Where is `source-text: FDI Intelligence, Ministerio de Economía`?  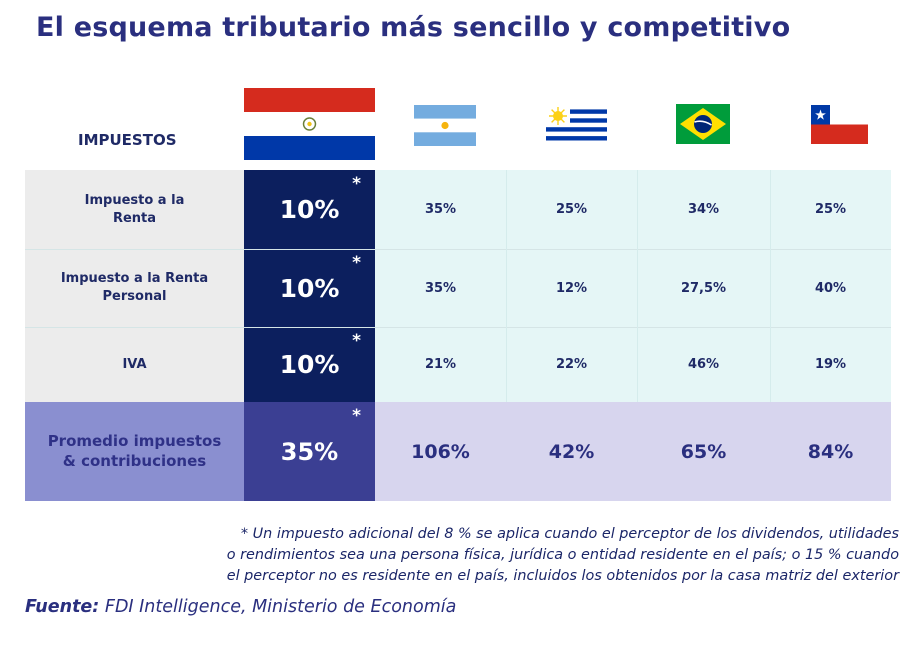
source-text: FDI Intelligence, Ministerio de Economía is located at coordinates (278, 607).